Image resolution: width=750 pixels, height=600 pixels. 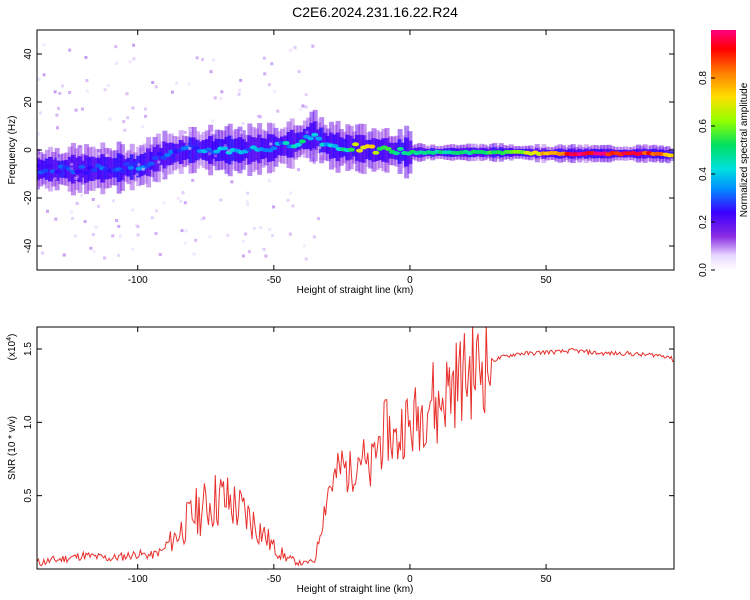 What do you see at coordinates (28, 102) in the screenshot?
I see `y-tick-label: 20` at bounding box center [28, 102].